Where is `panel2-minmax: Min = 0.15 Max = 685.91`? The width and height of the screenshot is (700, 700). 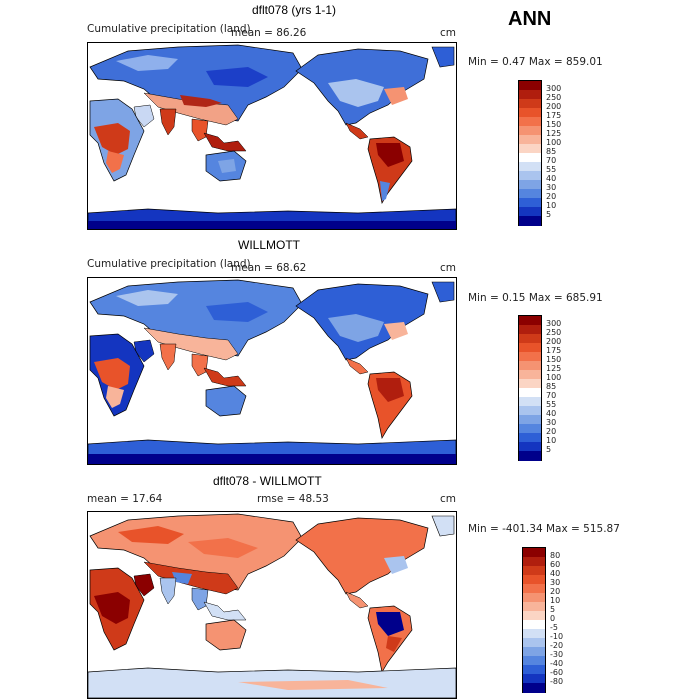 panel2-minmax: Min = 0.15 Max = 685.91 is located at coordinates (535, 298).